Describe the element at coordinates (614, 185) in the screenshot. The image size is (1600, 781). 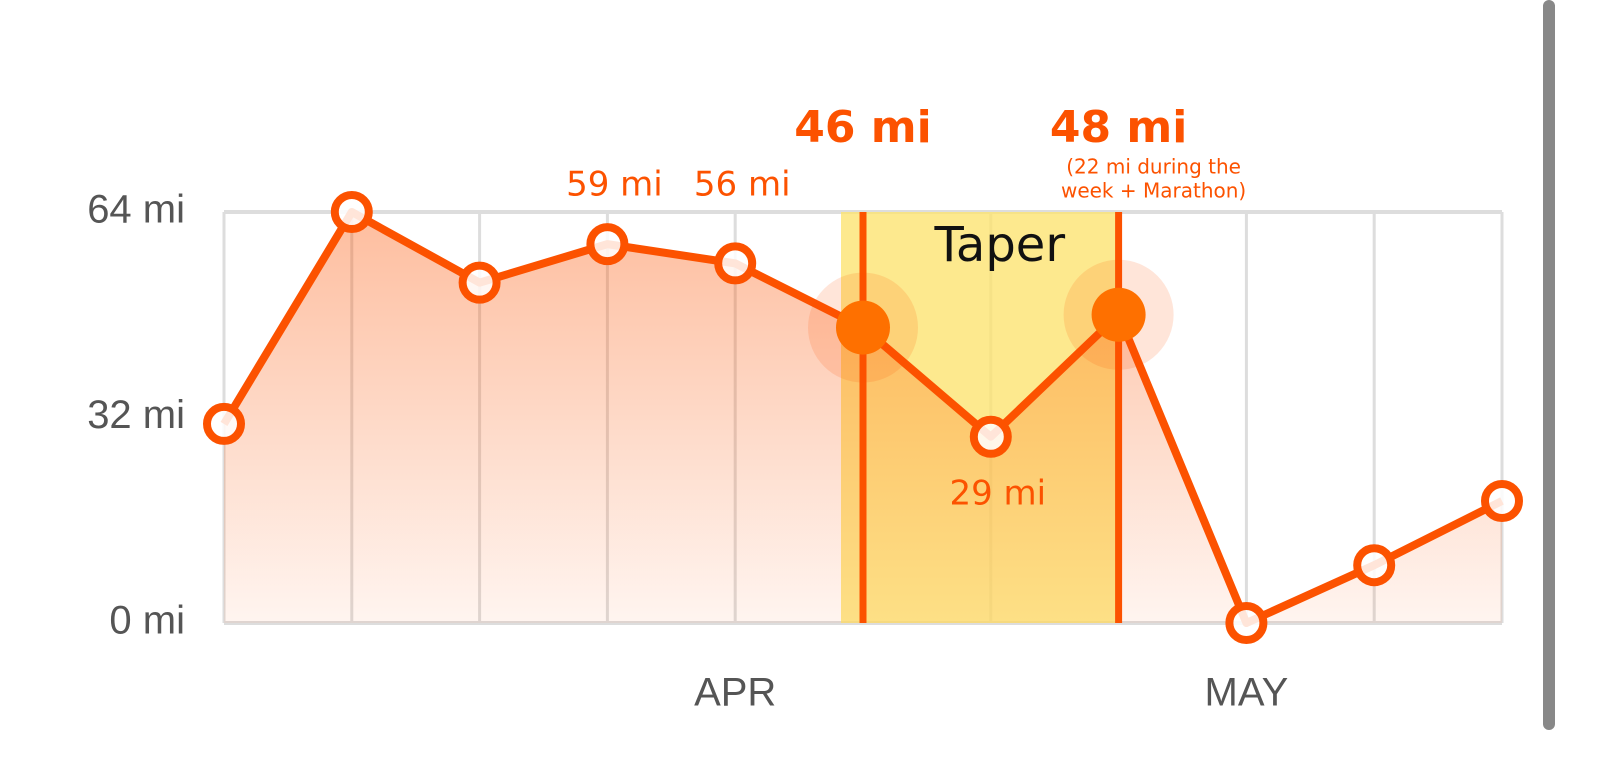
I see `value-label: 59 mi` at that location.